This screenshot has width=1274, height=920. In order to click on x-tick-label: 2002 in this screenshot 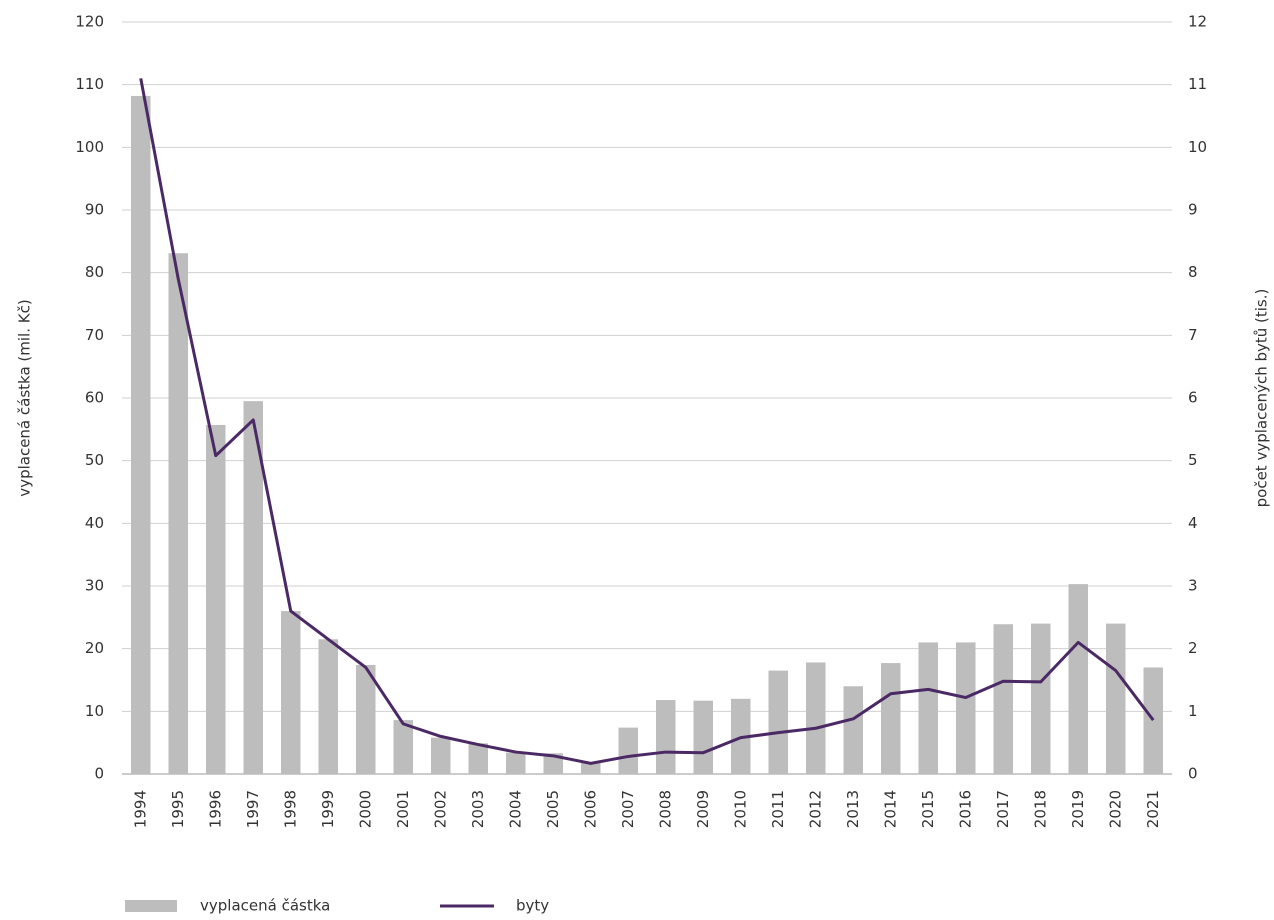, I will do `click(440, 809)`.